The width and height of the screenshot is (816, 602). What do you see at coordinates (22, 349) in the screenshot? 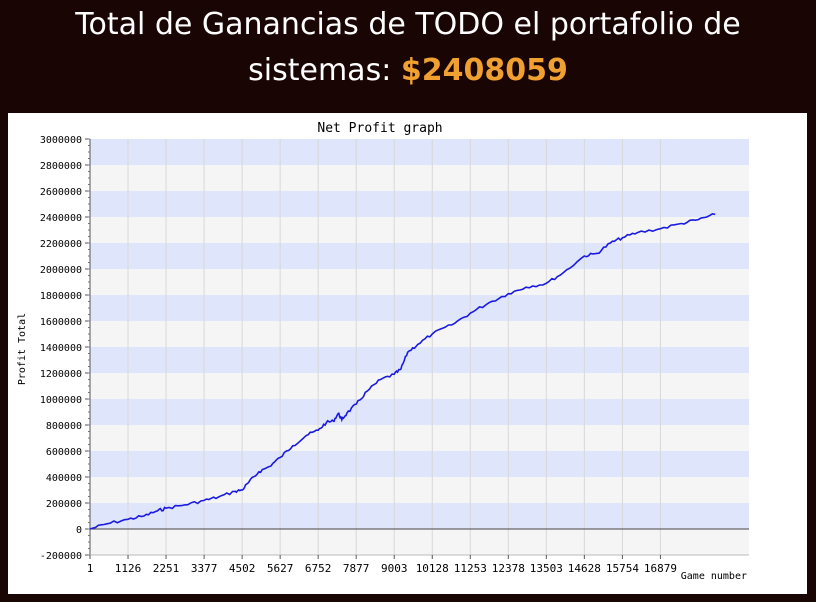
I see `y-axis-label: Profit Total` at bounding box center [22, 349].